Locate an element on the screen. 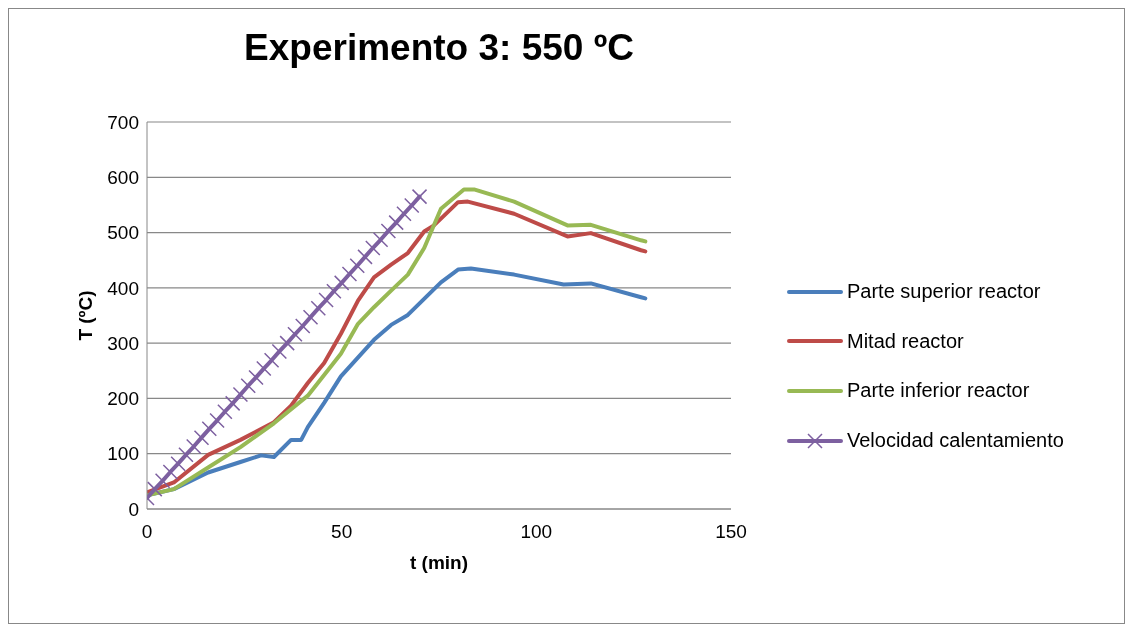 This screenshot has height=632, width=1133. y-tick-label: 400 is located at coordinates (123, 288).